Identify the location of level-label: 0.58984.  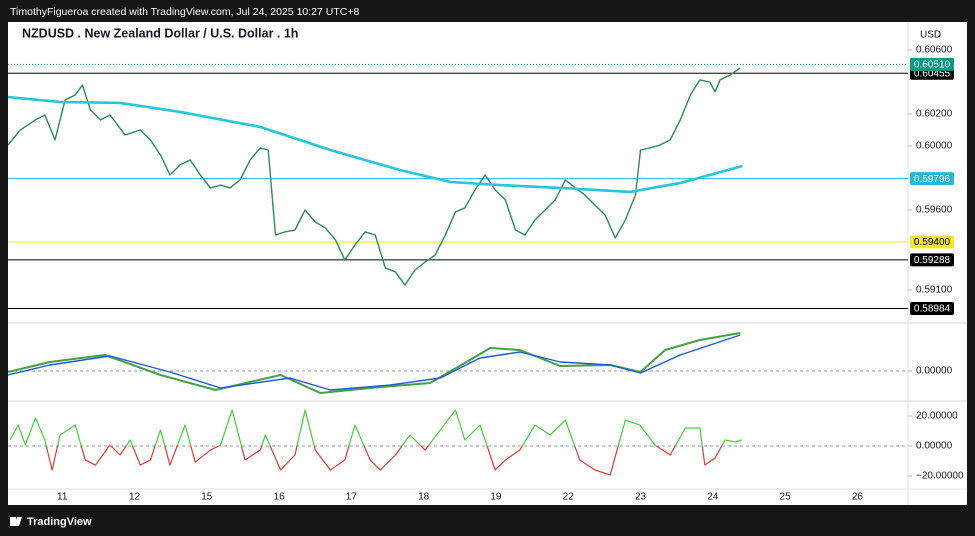
(932, 309).